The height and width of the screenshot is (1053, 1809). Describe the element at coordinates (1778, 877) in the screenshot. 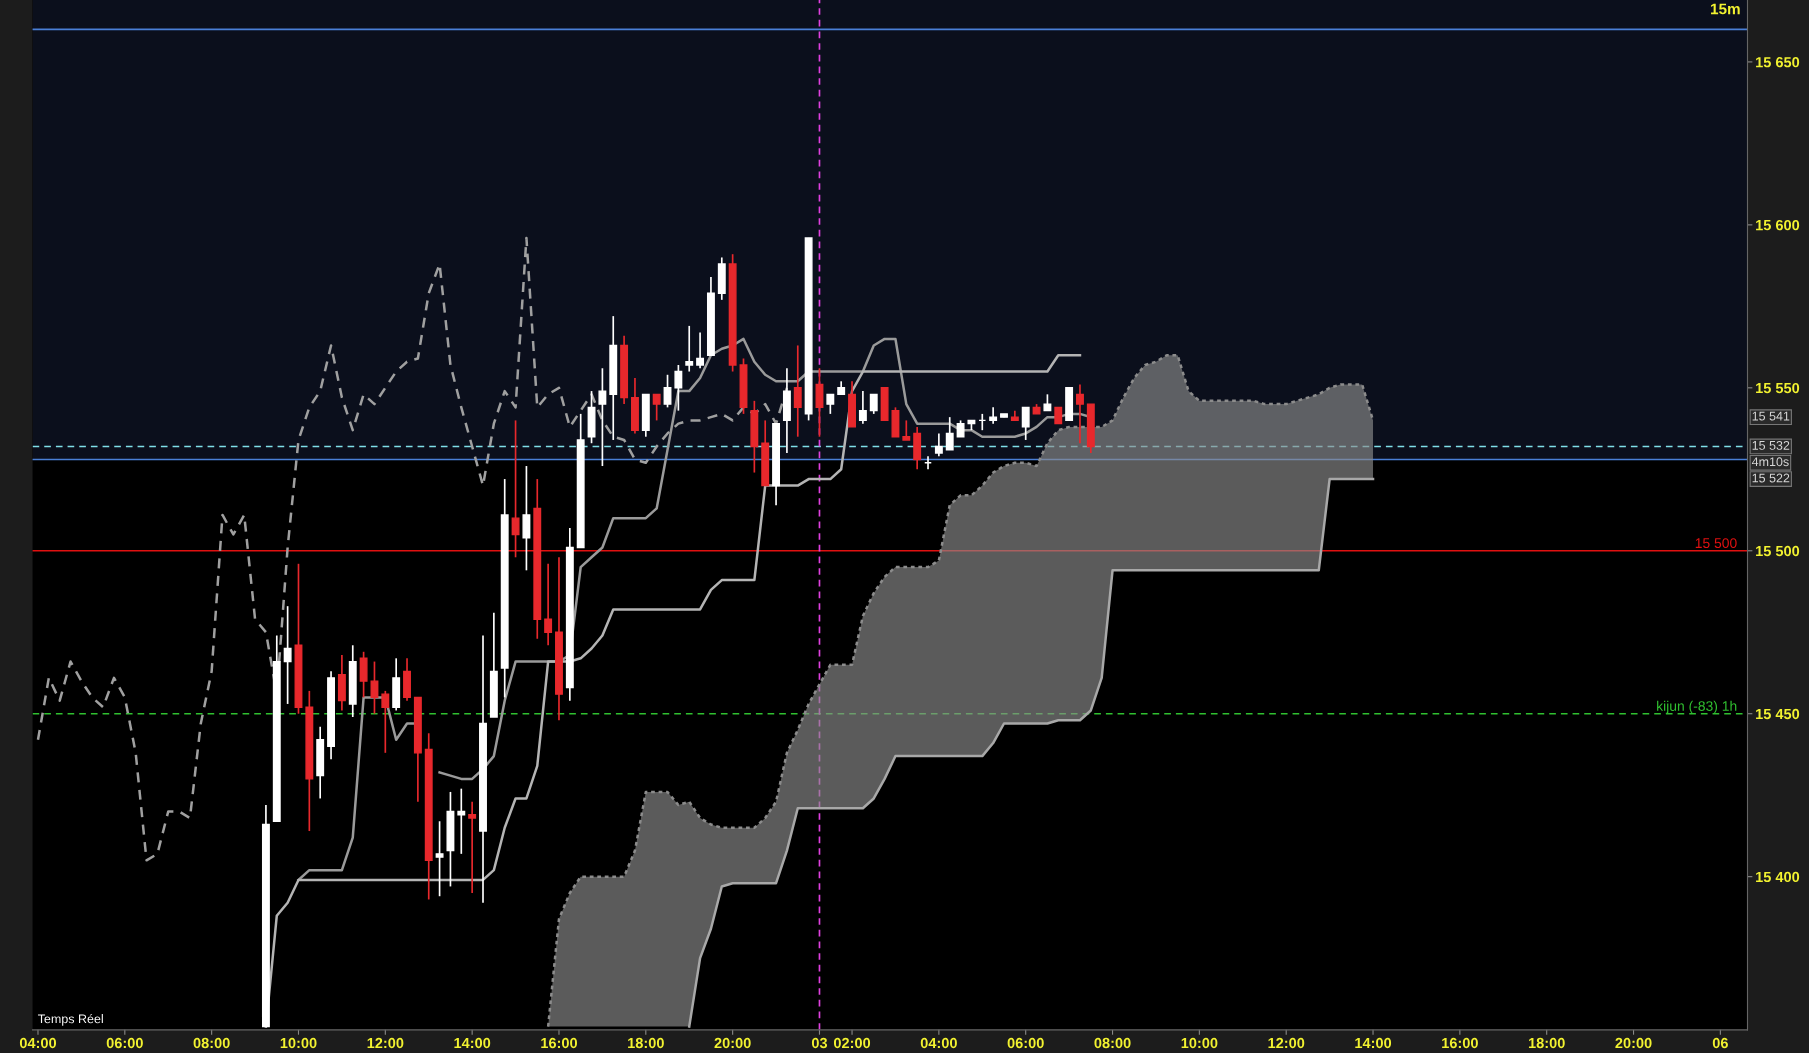

I see `y-tick-label: 15 400` at that location.